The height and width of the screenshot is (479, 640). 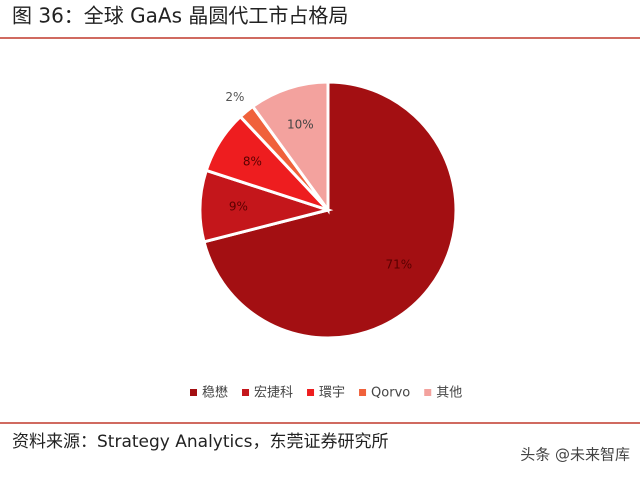 What do you see at coordinates (300, 124) in the screenshot?
I see `data-label: 10%` at bounding box center [300, 124].